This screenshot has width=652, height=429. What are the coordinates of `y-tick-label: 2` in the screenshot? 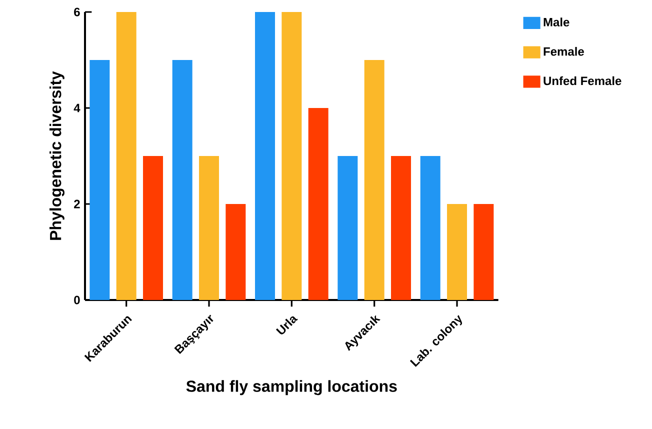 It's located at (77, 204).